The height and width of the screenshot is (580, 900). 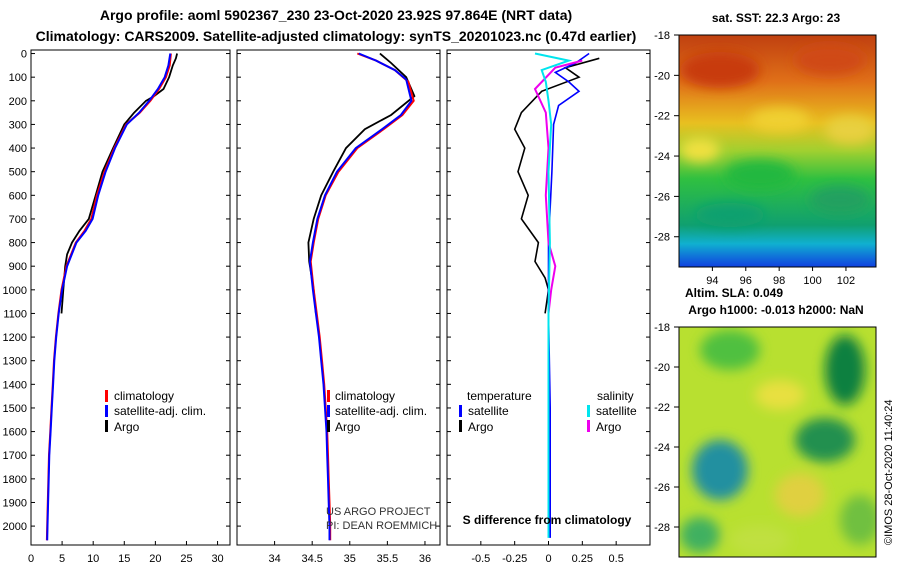 I want to click on legend-swatch-argo, so click(x=106, y=426).